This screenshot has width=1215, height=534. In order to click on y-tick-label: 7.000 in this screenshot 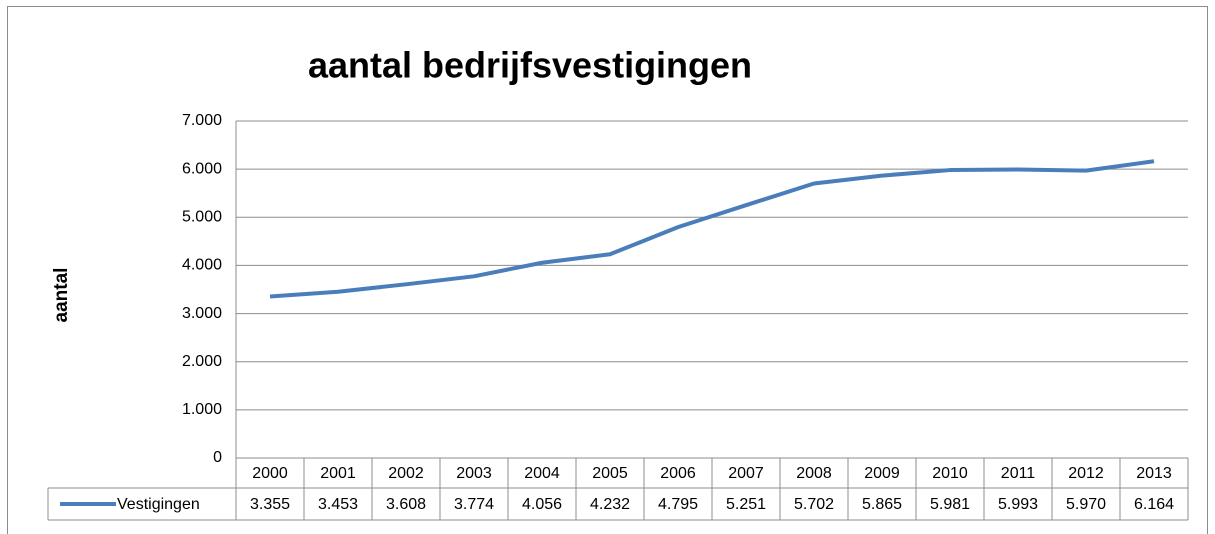, I will do `click(202, 120)`.